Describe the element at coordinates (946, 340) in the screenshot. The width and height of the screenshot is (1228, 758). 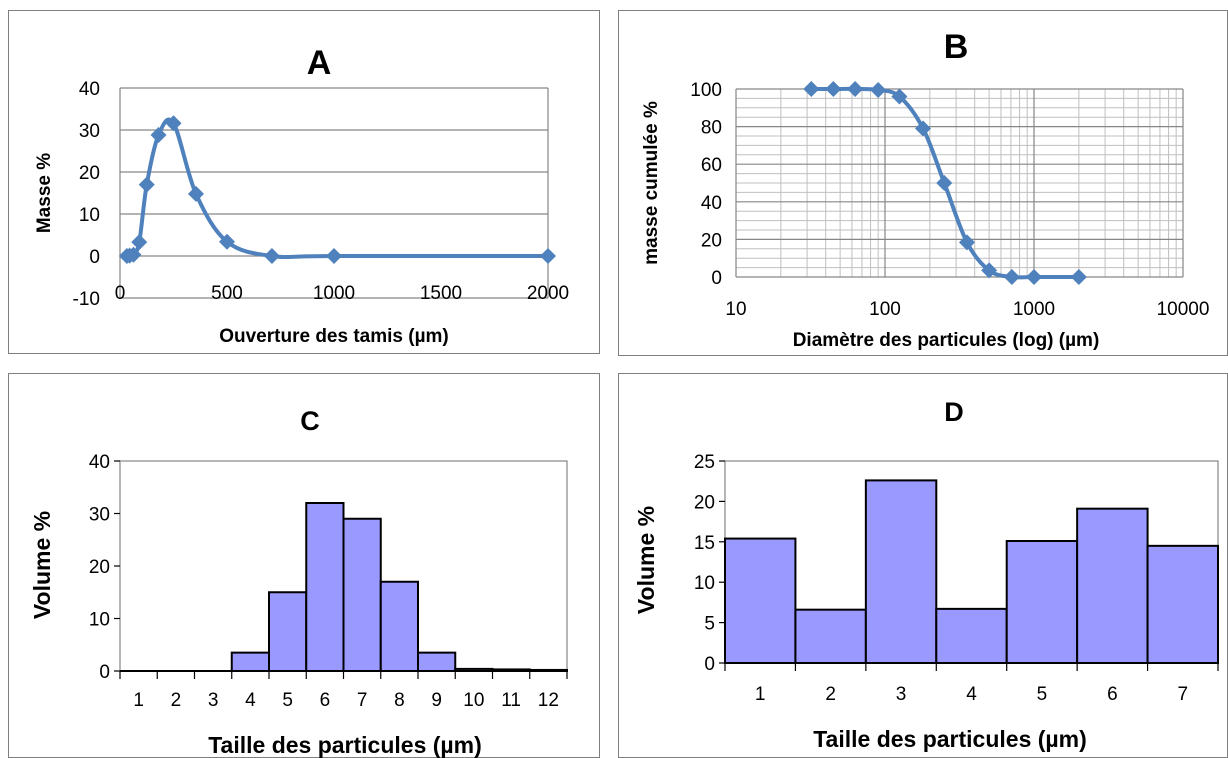
I see `chart-b-xlabel: Diamètre des particules (log) (µm)` at that location.